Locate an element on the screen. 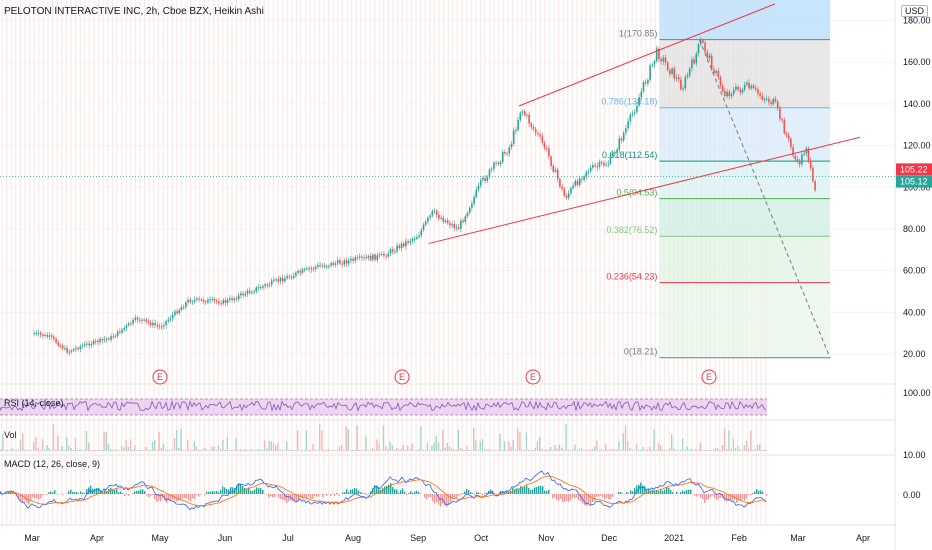 This screenshot has height=550, width=932. rsi-label: RSI (14, close) is located at coordinates (34, 403).